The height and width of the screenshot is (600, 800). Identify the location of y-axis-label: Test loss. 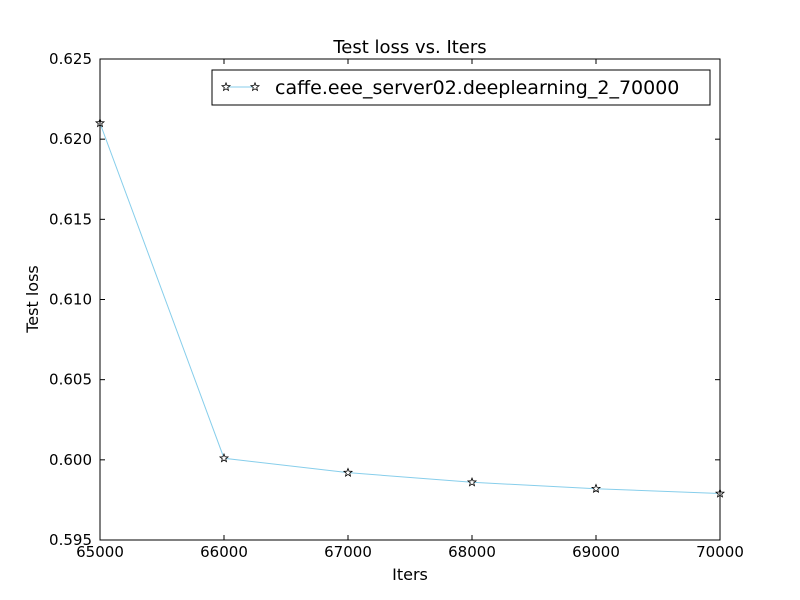
(32, 299).